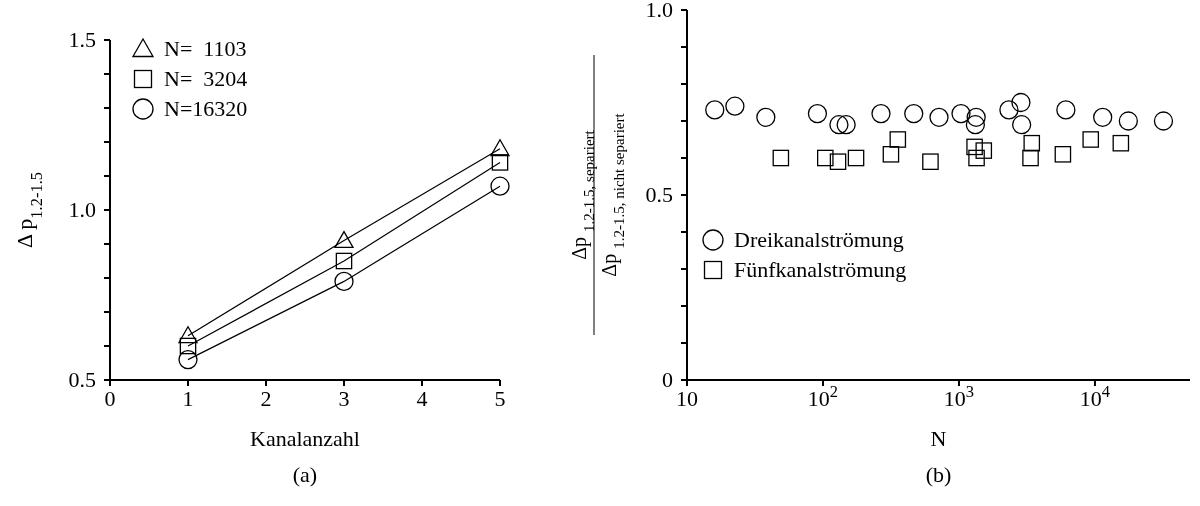 The width and height of the screenshot is (1200, 506). Describe the element at coordinates (206, 109) in the screenshot. I see `legend-label: N=16320` at that location.